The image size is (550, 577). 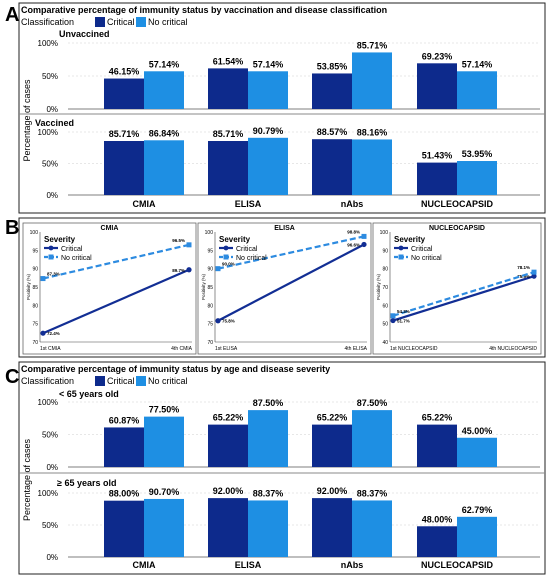 I want to click on point-value-label: 75.9%, so click(x=523, y=276).